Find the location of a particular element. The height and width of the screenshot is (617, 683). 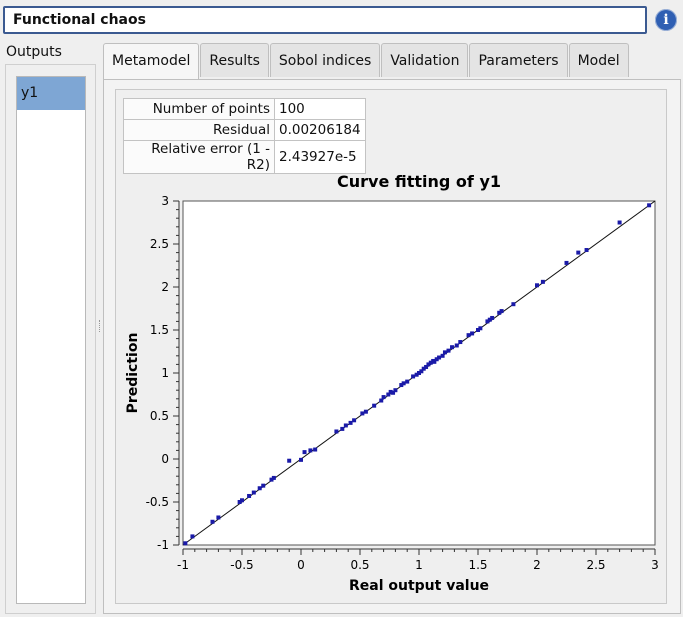

tab-metamodel: Metamodel is located at coordinates (151, 61).